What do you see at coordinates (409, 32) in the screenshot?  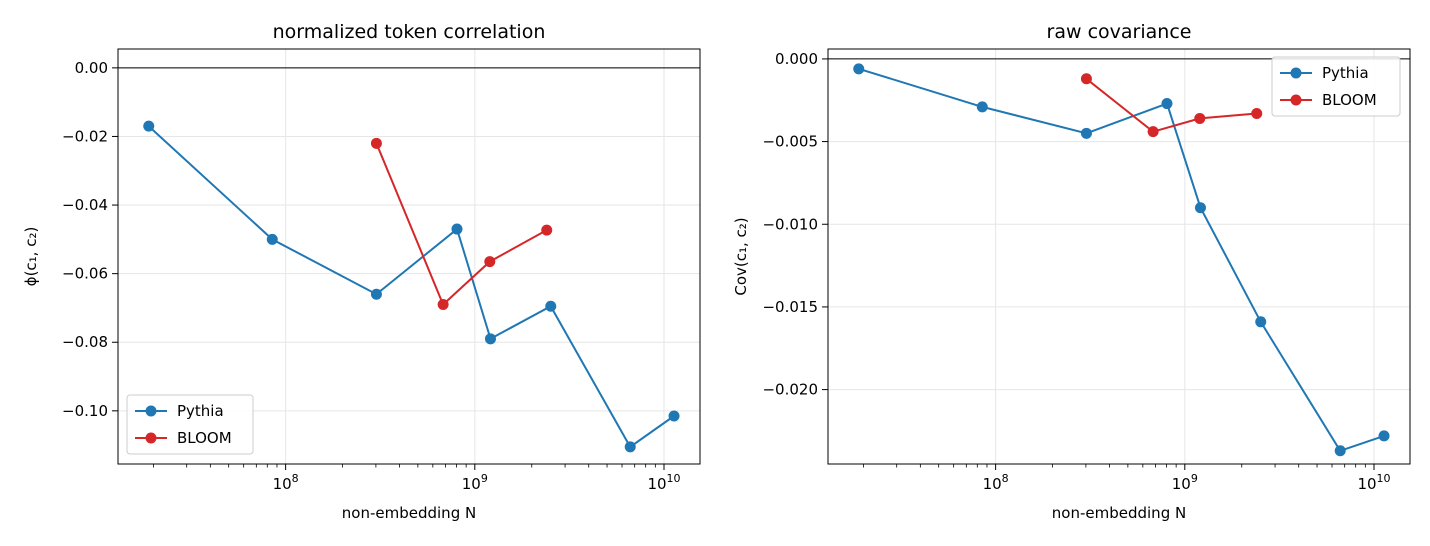 I see `chart-title: normalized token correlation` at bounding box center [409, 32].